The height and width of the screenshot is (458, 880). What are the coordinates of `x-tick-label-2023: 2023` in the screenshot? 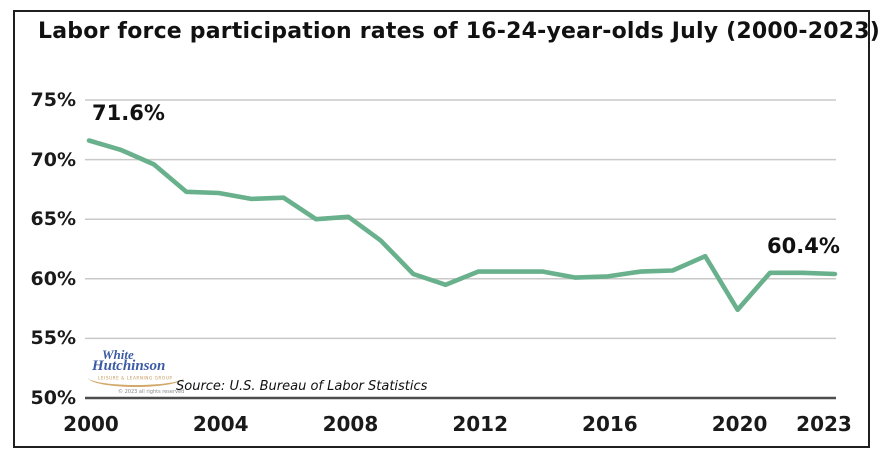 It's located at (824, 424).